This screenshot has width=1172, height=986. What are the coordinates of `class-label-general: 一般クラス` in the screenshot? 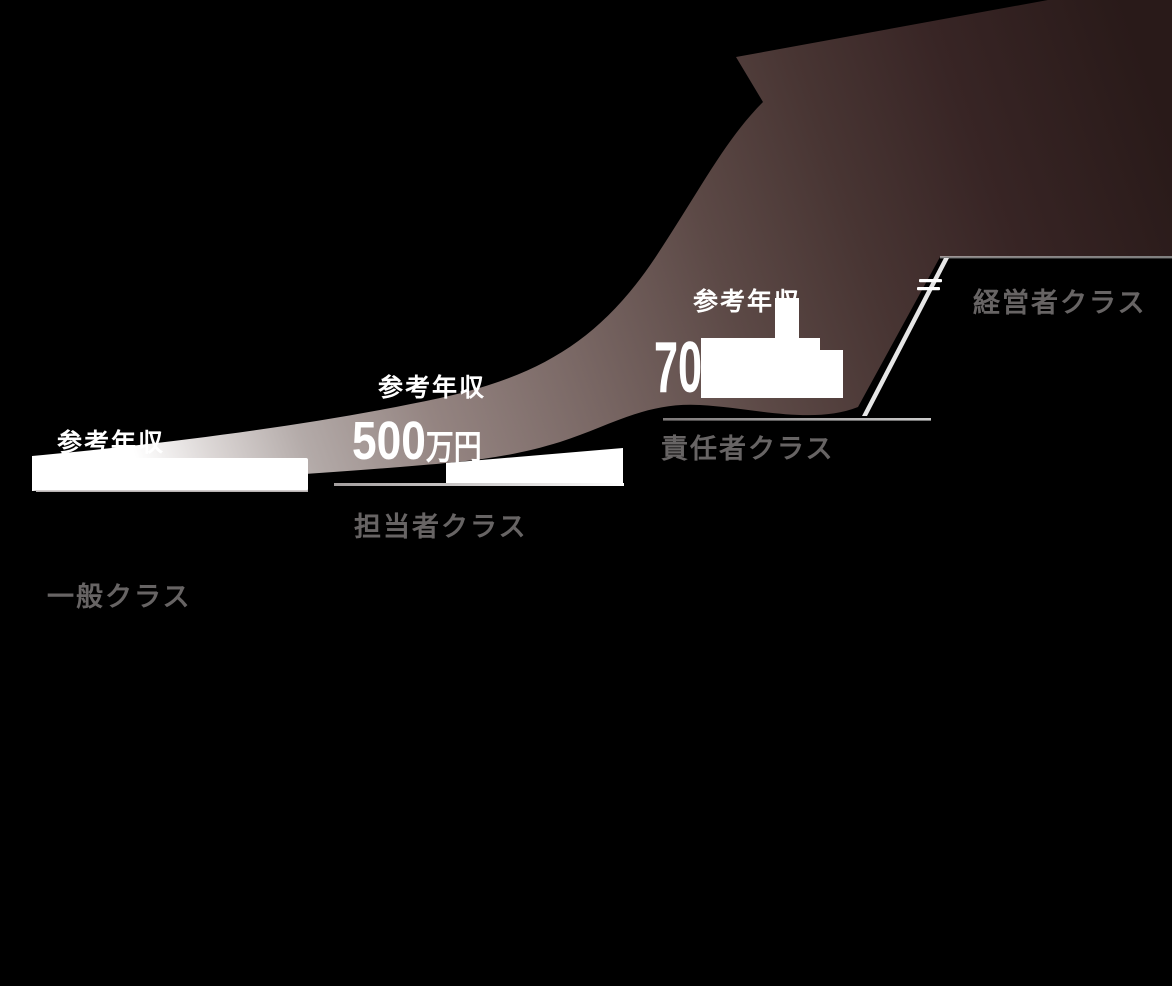 It's located at (119, 597).